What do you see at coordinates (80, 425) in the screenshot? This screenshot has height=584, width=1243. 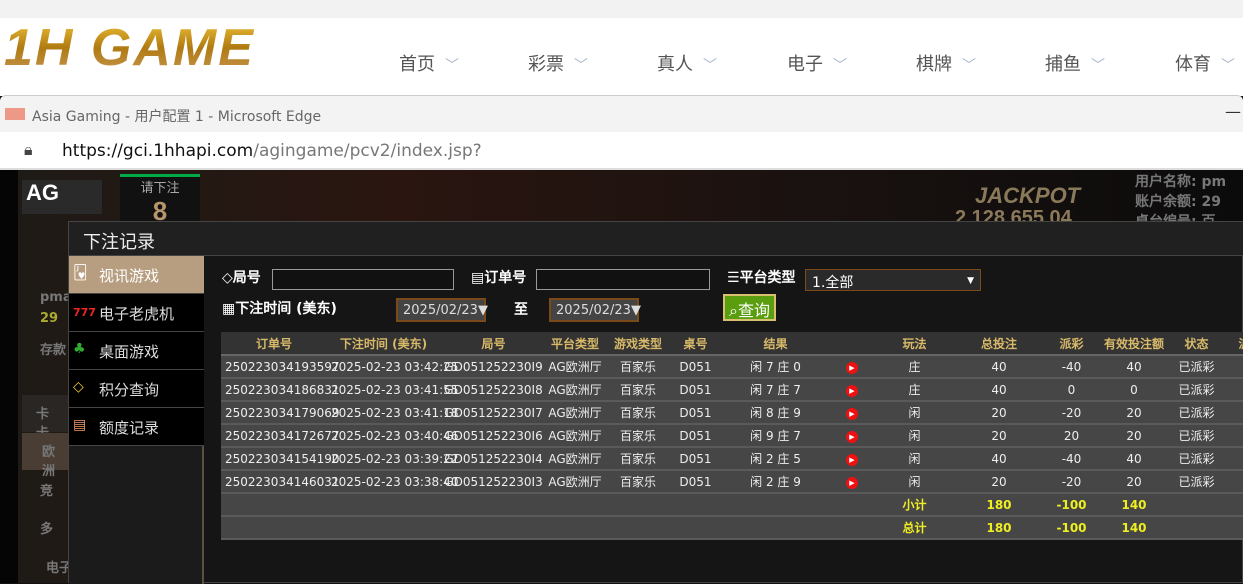 I see `document-icon: ▤` at bounding box center [80, 425].